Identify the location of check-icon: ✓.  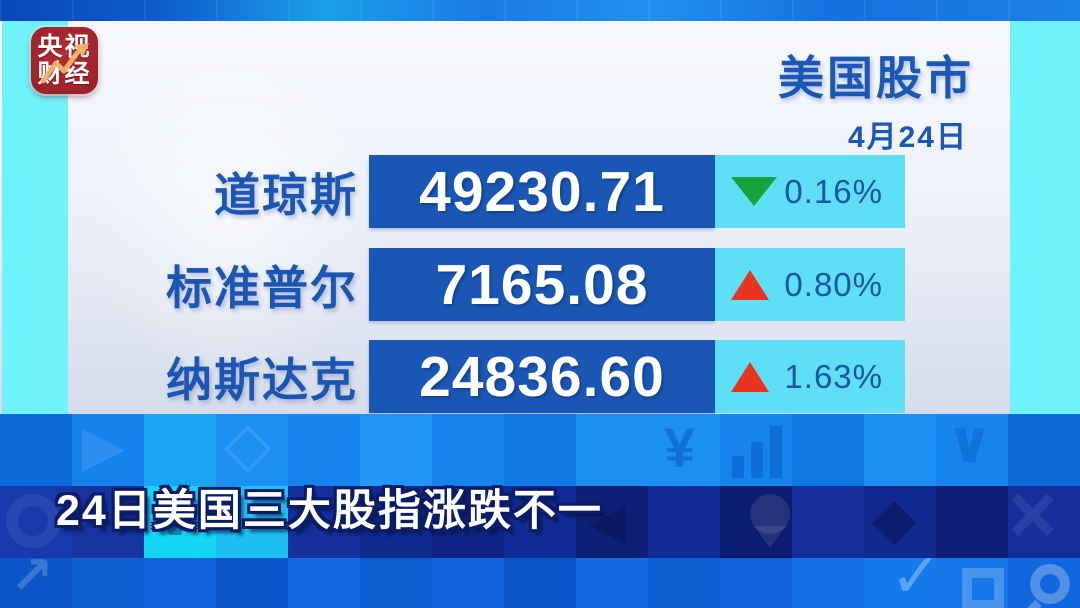
(916, 575).